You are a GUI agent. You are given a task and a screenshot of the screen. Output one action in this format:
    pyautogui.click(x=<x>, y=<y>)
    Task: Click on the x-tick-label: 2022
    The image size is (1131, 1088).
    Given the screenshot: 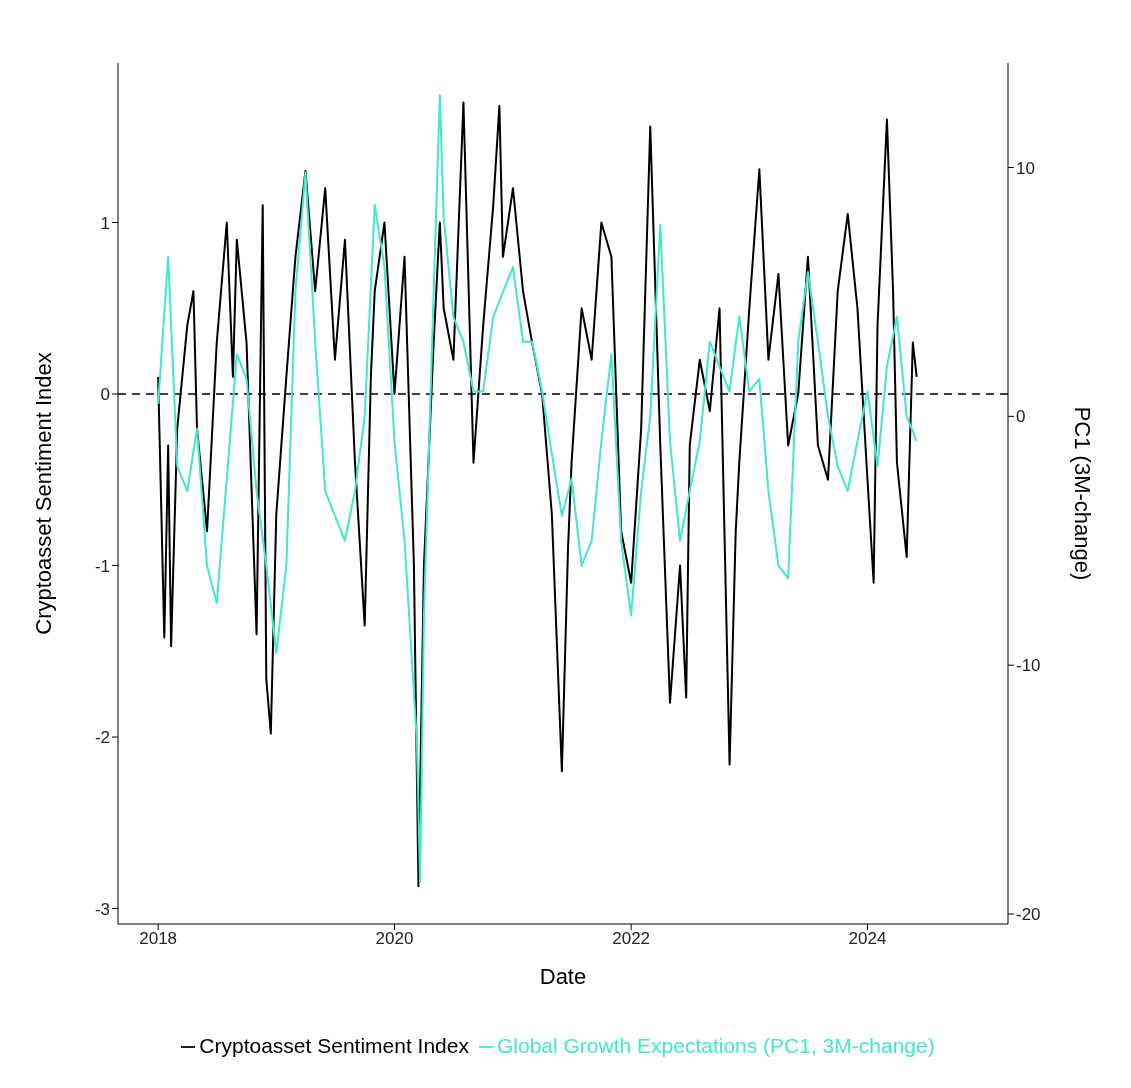 What is the action you would take?
    pyautogui.click(x=631, y=939)
    